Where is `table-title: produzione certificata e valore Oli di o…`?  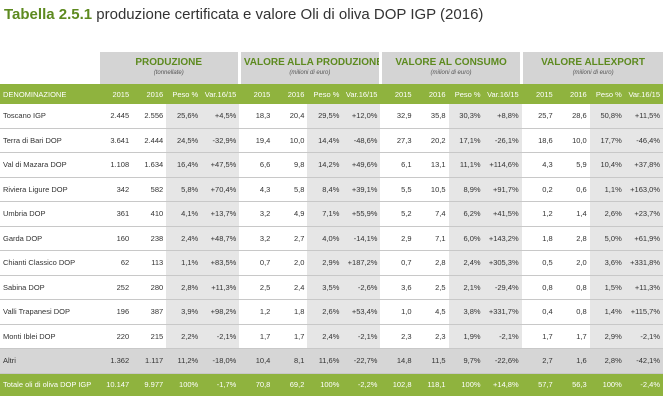 table-title: produzione certificata e valore Oli di o… is located at coordinates (290, 14).